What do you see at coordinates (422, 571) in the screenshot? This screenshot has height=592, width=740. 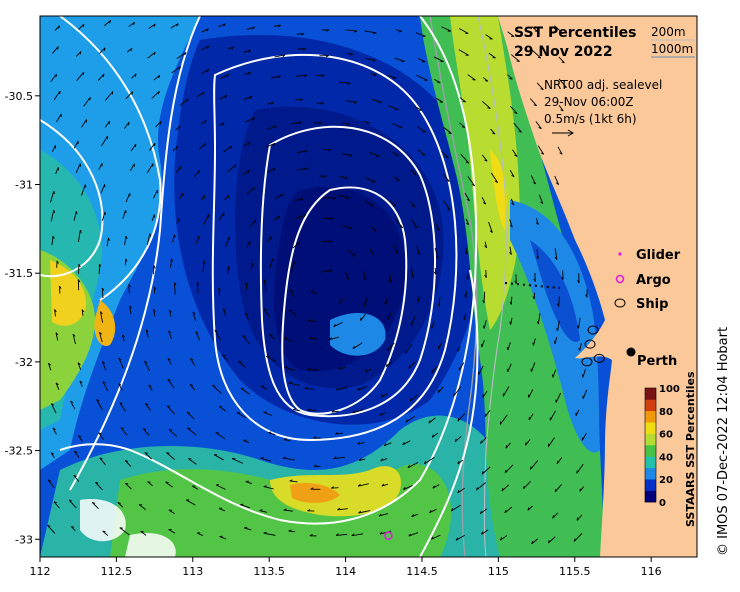 I see `x-tick-label: 114.5` at bounding box center [422, 571].